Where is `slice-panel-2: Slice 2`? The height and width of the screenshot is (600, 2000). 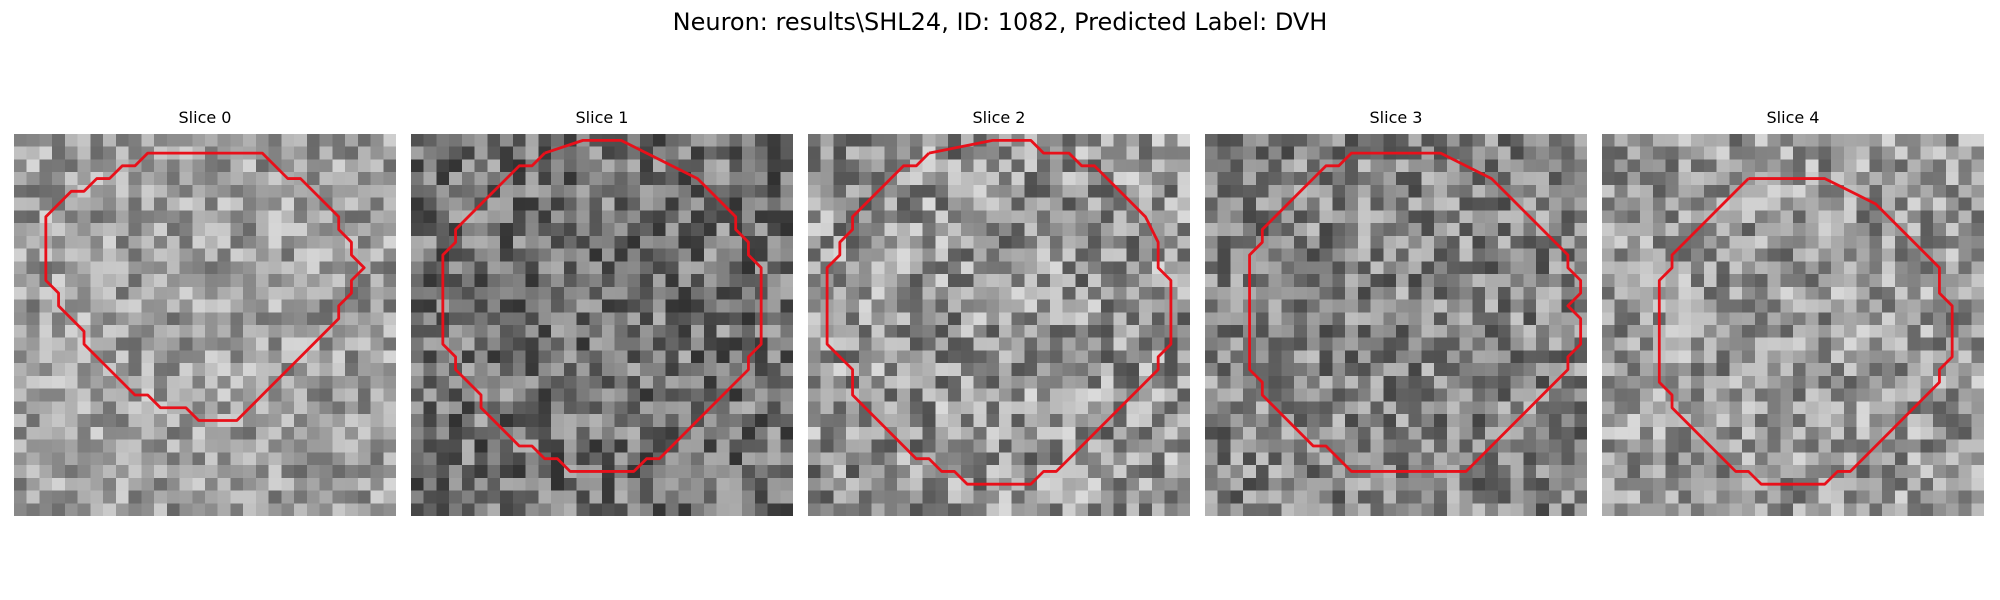 slice-panel-2: Slice 2 is located at coordinates (999, 313).